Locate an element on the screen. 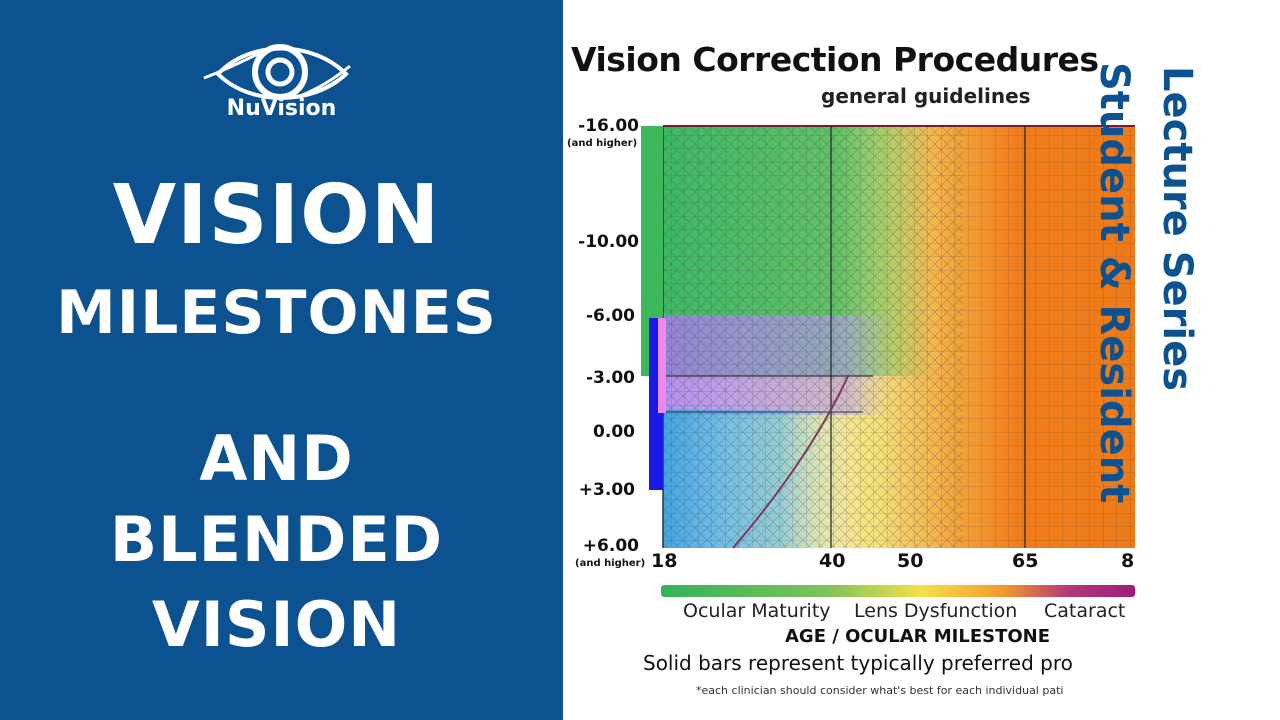 This screenshot has width=1280, height=720. y-tick-1: -10.00 is located at coordinates (608, 242).